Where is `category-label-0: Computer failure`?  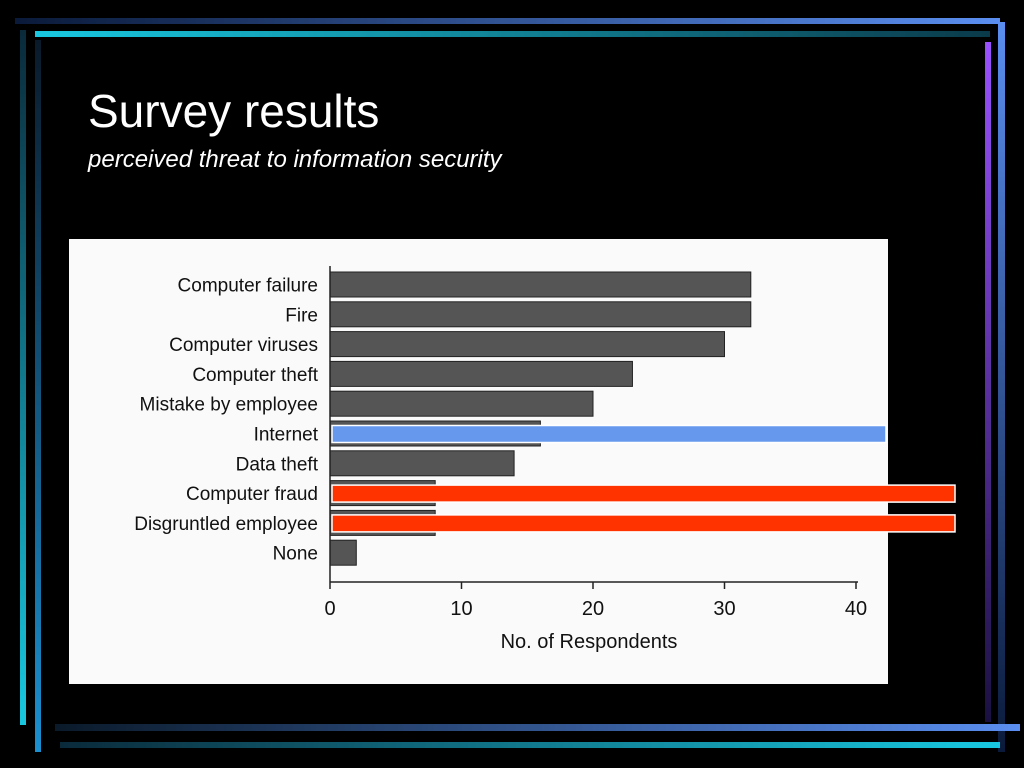
category-label-0: Computer failure is located at coordinates (248, 286).